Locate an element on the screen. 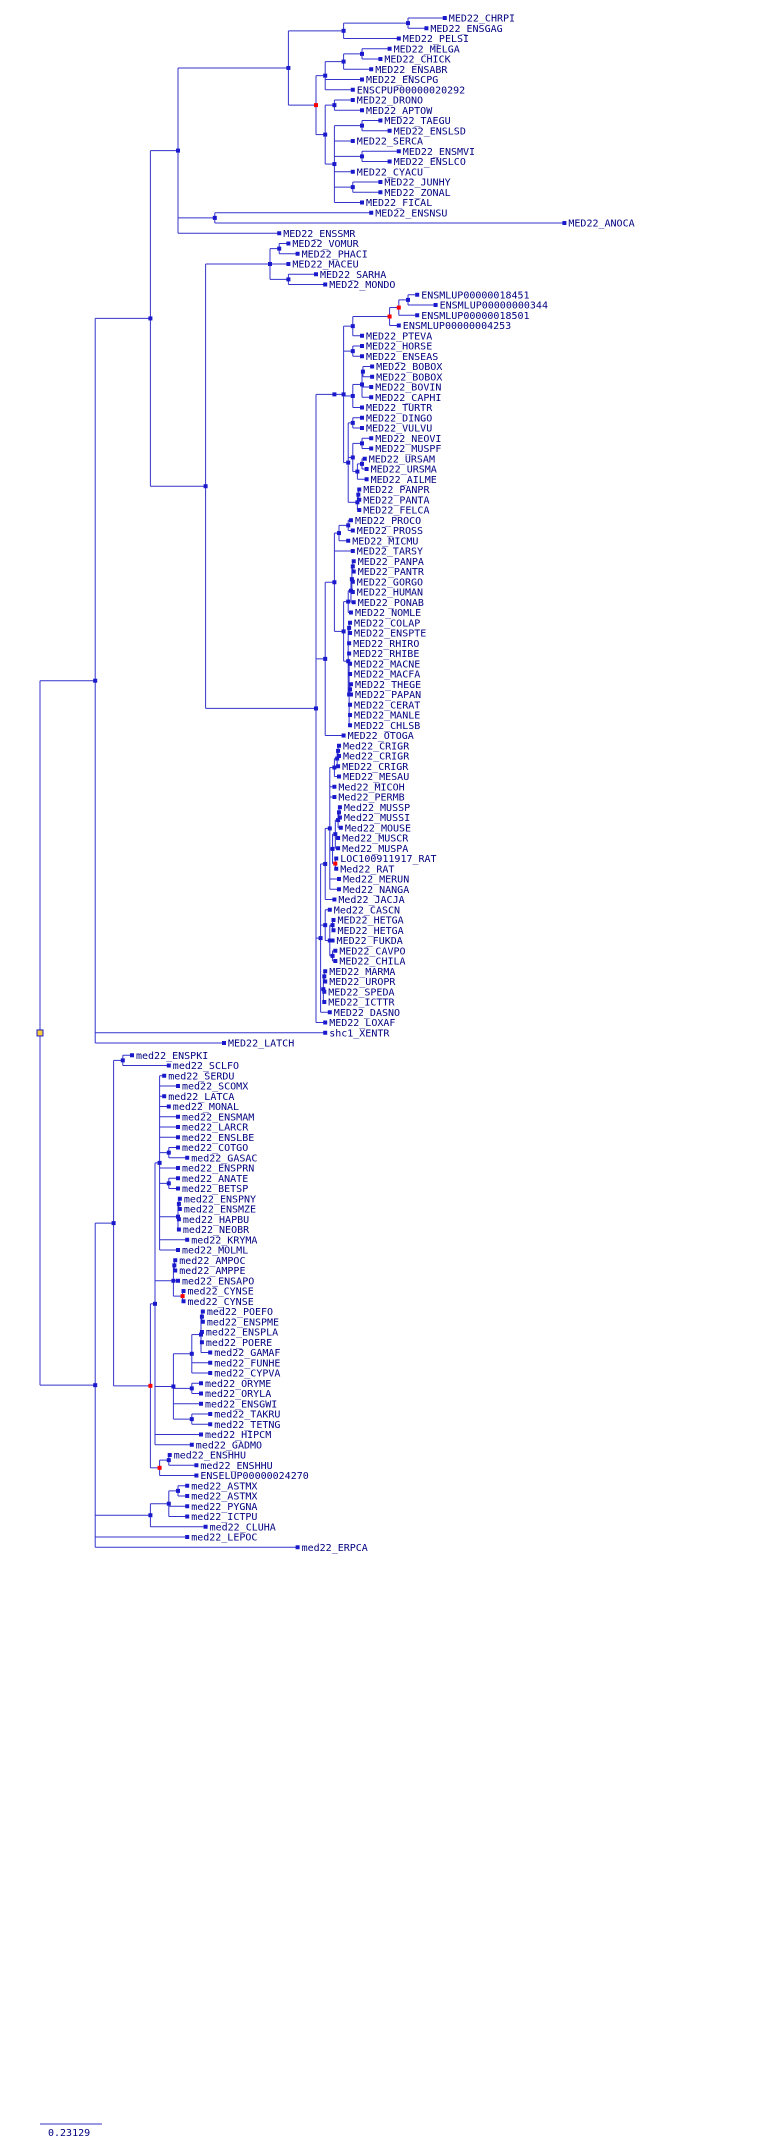  leaf-label: med22_AMPPE is located at coordinates (212, 1271).